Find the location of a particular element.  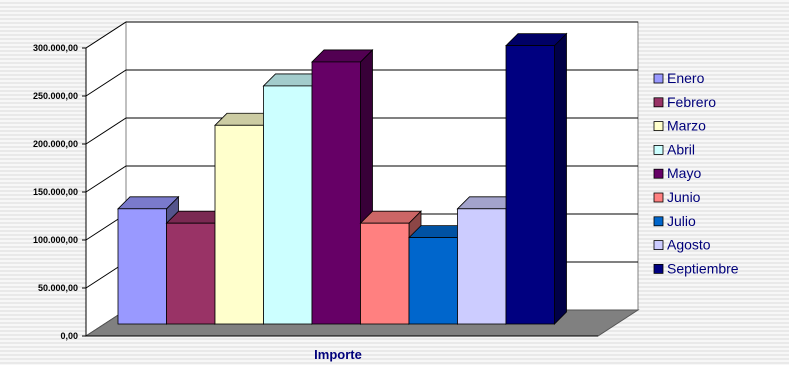

legend-label: Enero is located at coordinates (686, 78).